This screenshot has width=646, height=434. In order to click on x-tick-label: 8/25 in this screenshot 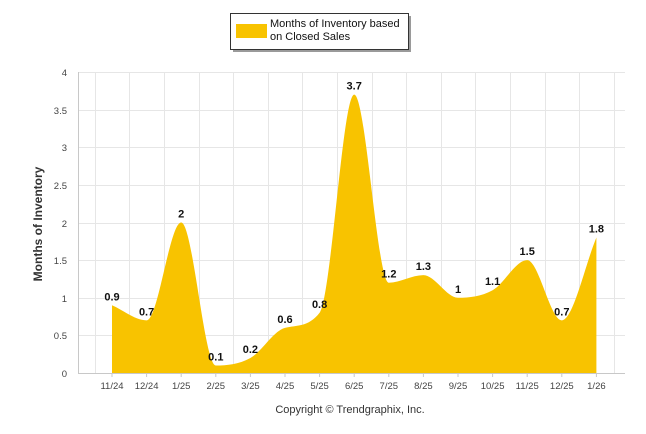, I will do `click(423, 386)`.